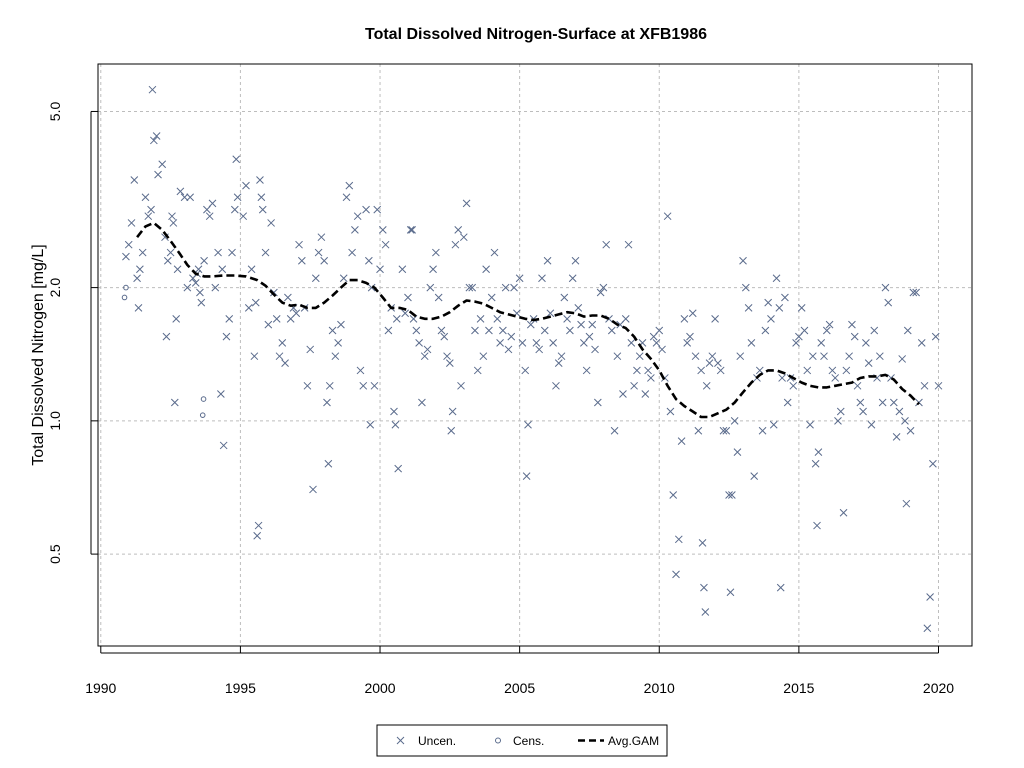  Describe the element at coordinates (72, 333) in the screenshot. I see `y-axis: 0.5 1.0 2.0 5.0` at that location.